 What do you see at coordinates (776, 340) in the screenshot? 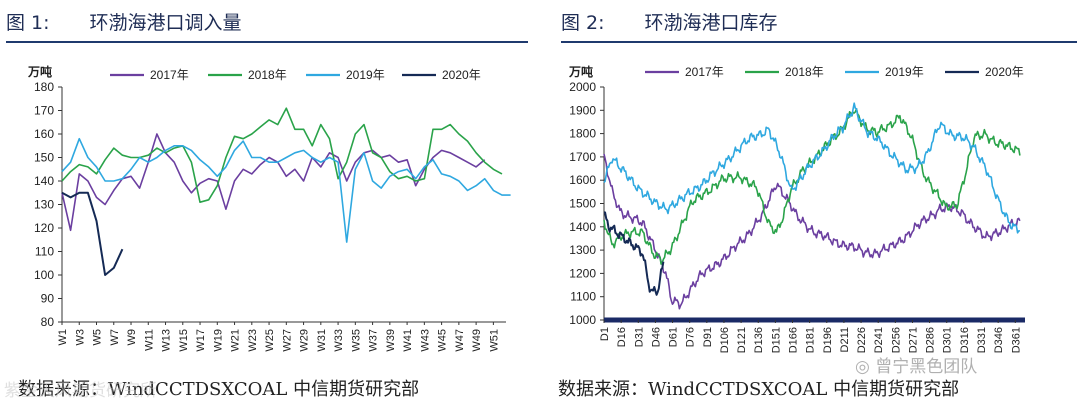
I see `x-tick-label: D151` at bounding box center [776, 340].